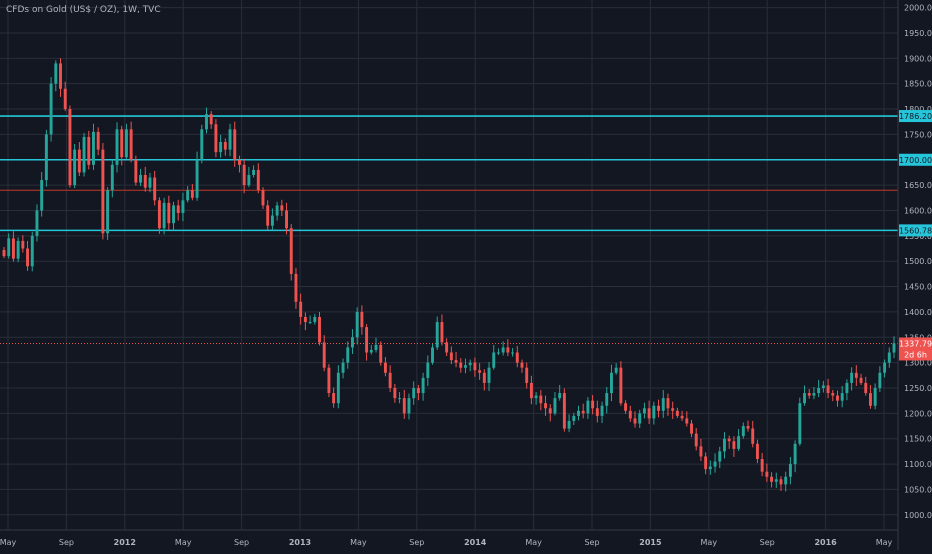 This screenshot has height=554, width=932. I want to click on level-price-text: 1560.78, so click(915, 230).